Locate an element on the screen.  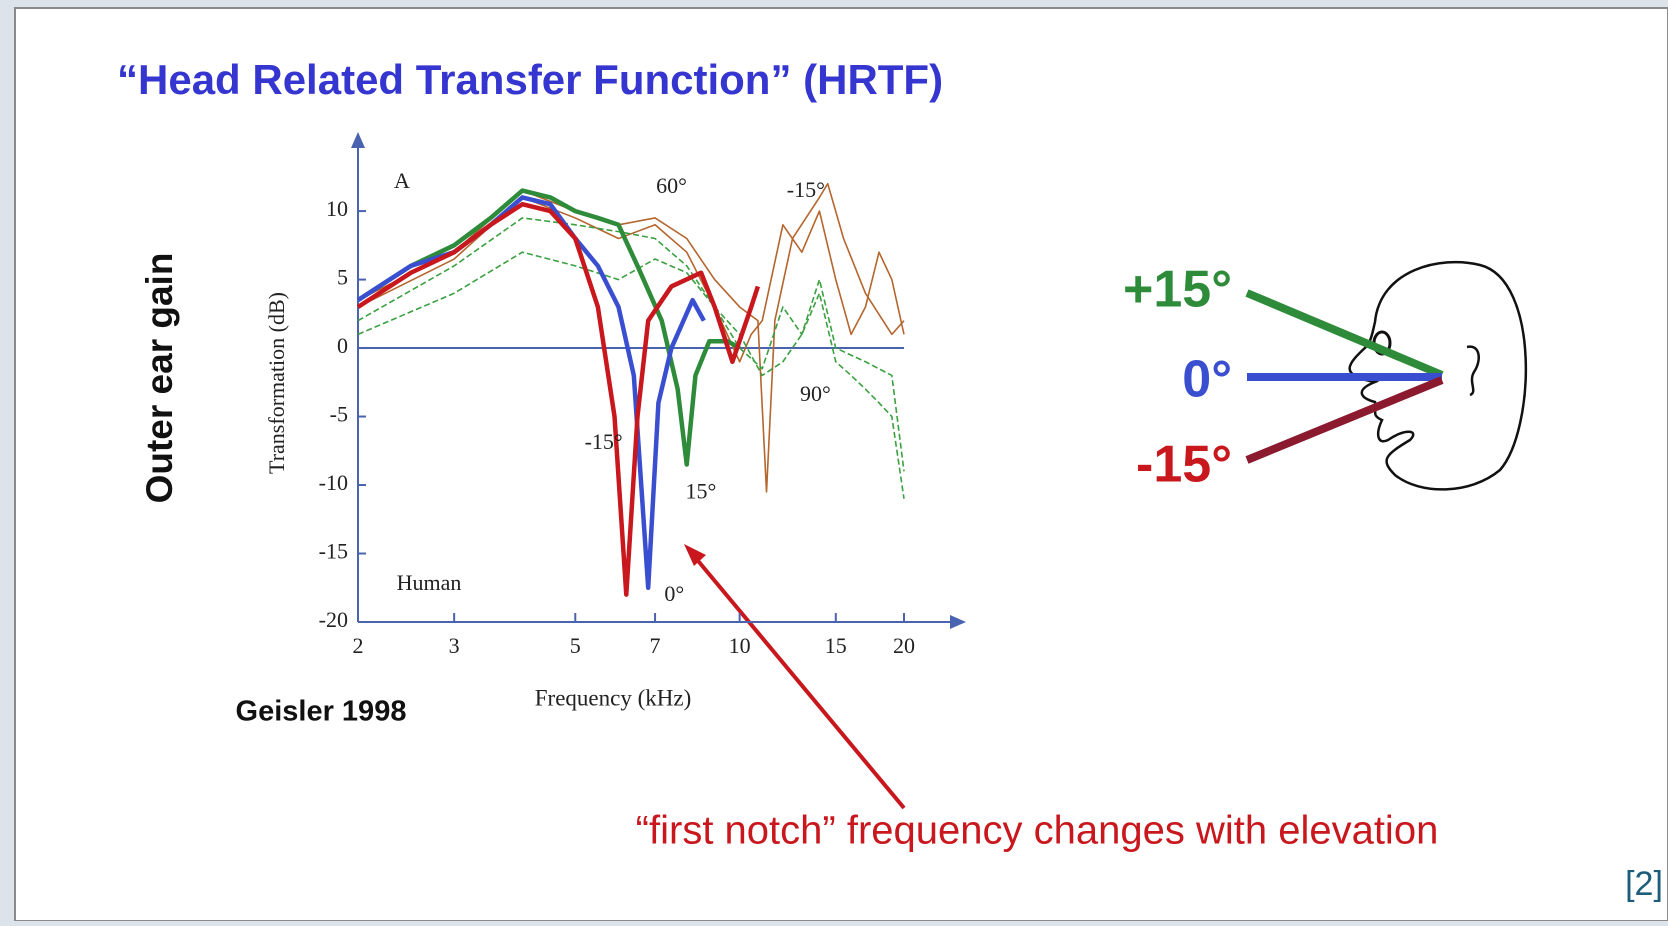
elevation-label: 0° is located at coordinates (1207, 380).